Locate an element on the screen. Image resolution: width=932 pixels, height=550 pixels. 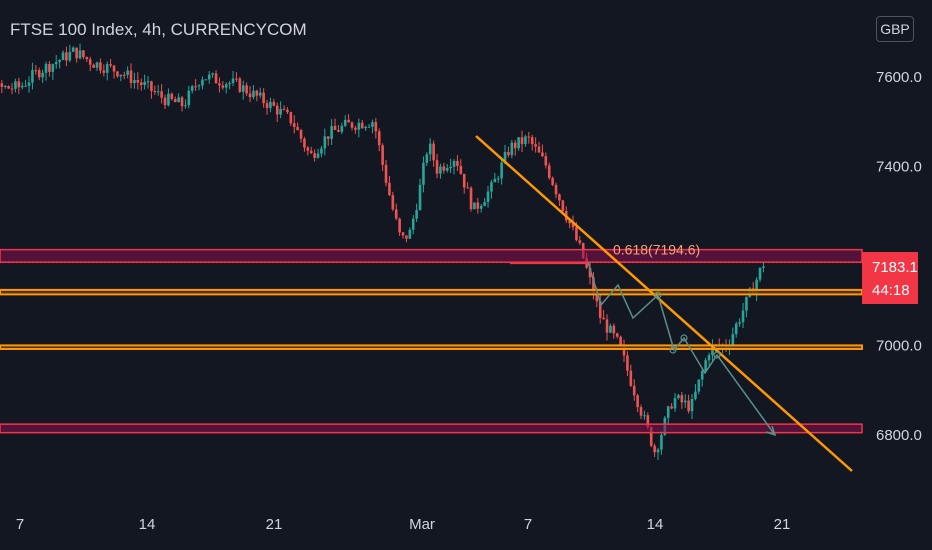
projection-node is located at coordinates (673, 350).